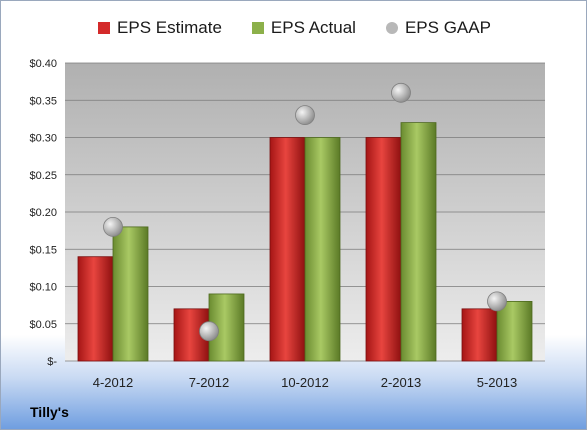 The height and width of the screenshot is (431, 587). I want to click on legend-swatch-estimate, so click(104, 28).